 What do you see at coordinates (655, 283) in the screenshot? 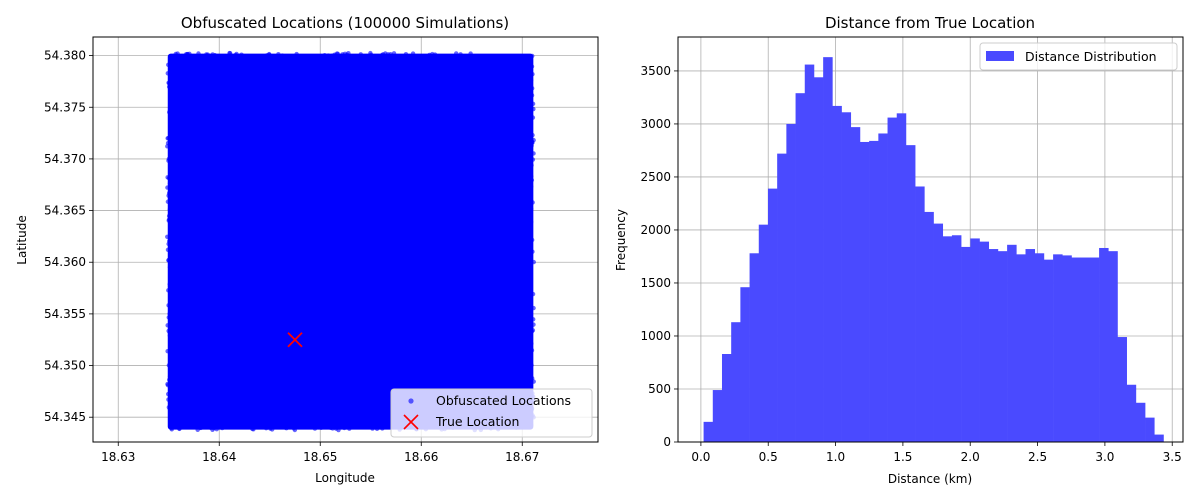
I see `histogram-ytick-label: 1500` at bounding box center [655, 283].